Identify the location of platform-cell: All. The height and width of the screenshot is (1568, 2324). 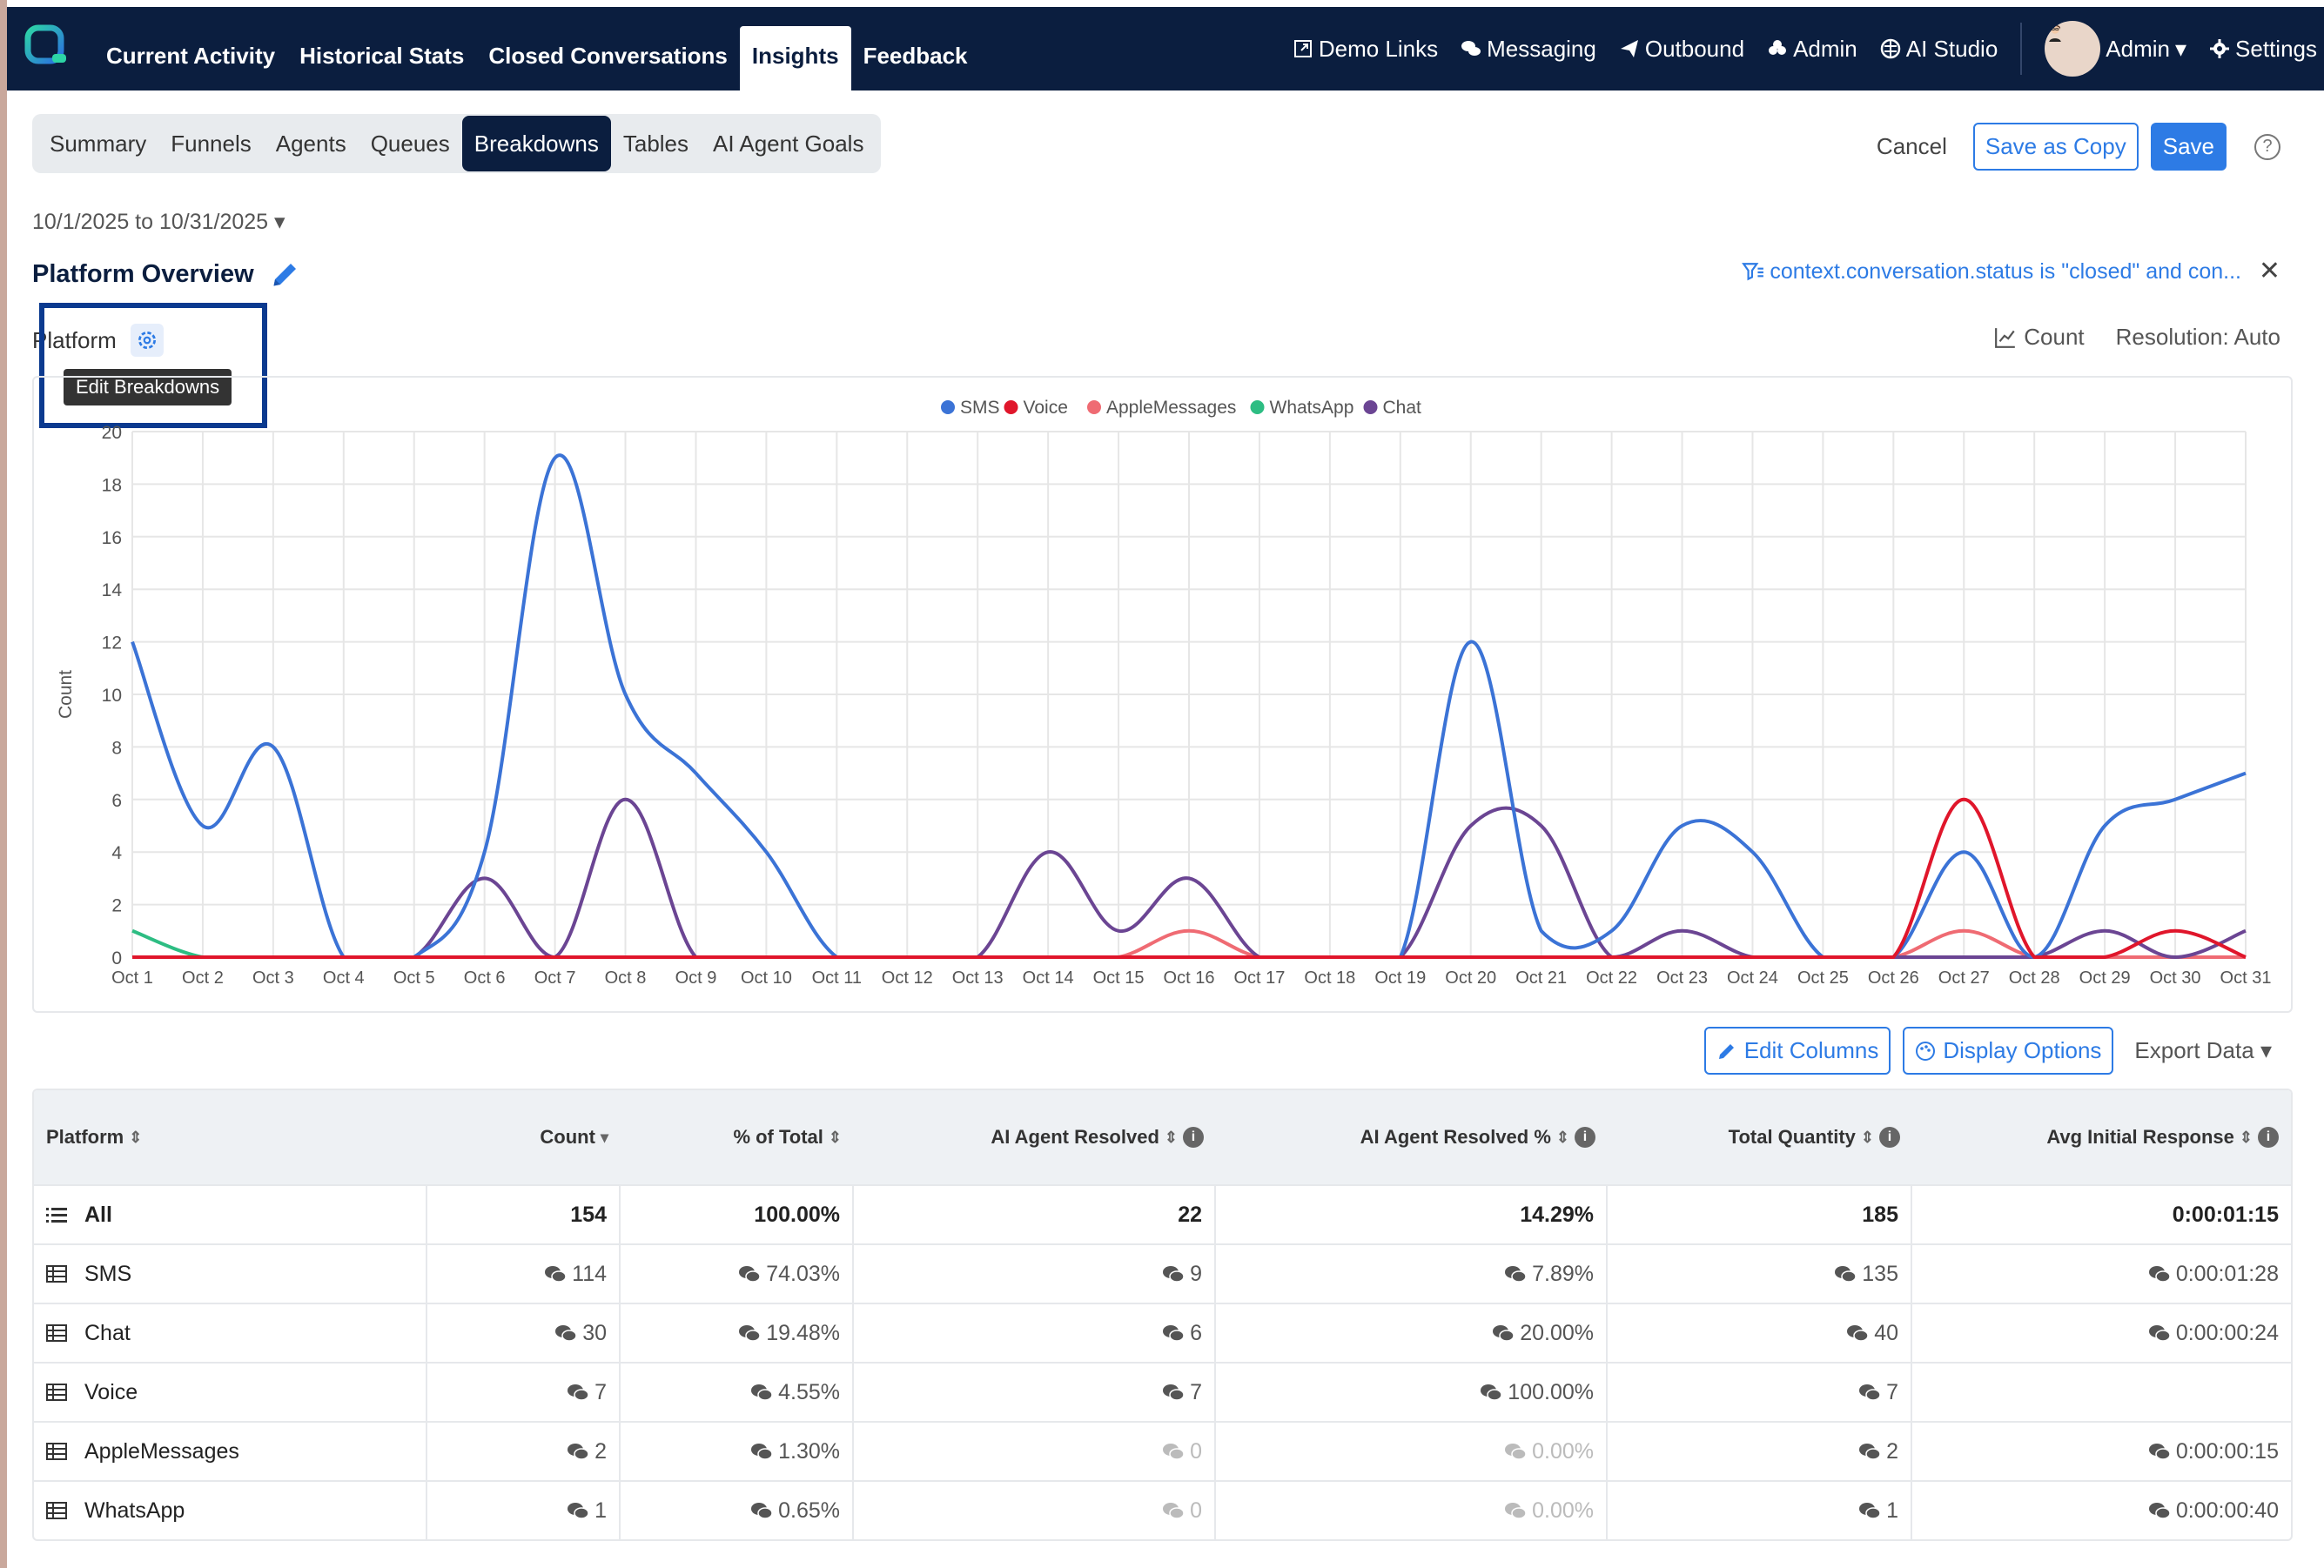
(231, 1215).